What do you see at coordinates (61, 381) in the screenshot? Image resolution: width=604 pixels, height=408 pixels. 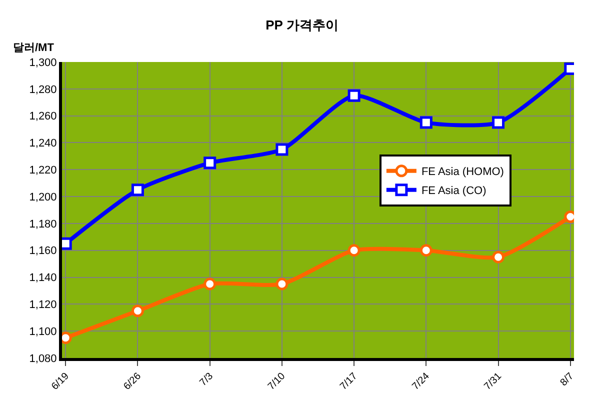 I see `x-tick-label: 6/19` at bounding box center [61, 381].